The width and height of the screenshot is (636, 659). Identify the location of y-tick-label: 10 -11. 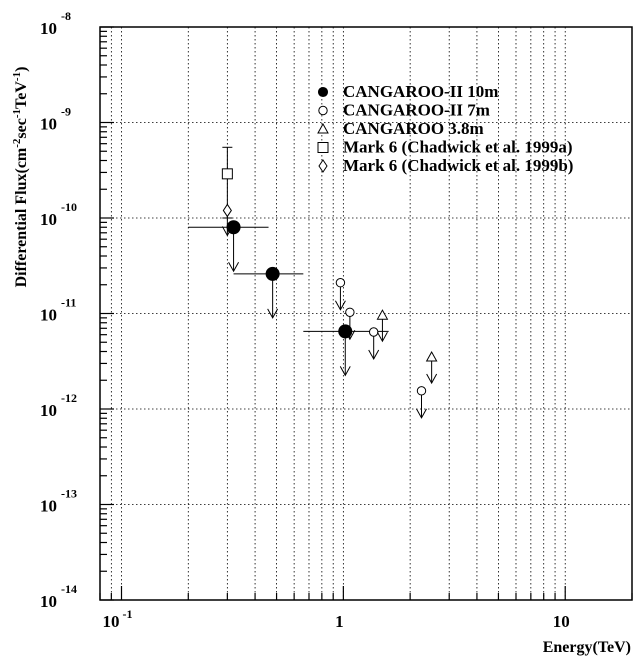
(58, 310).